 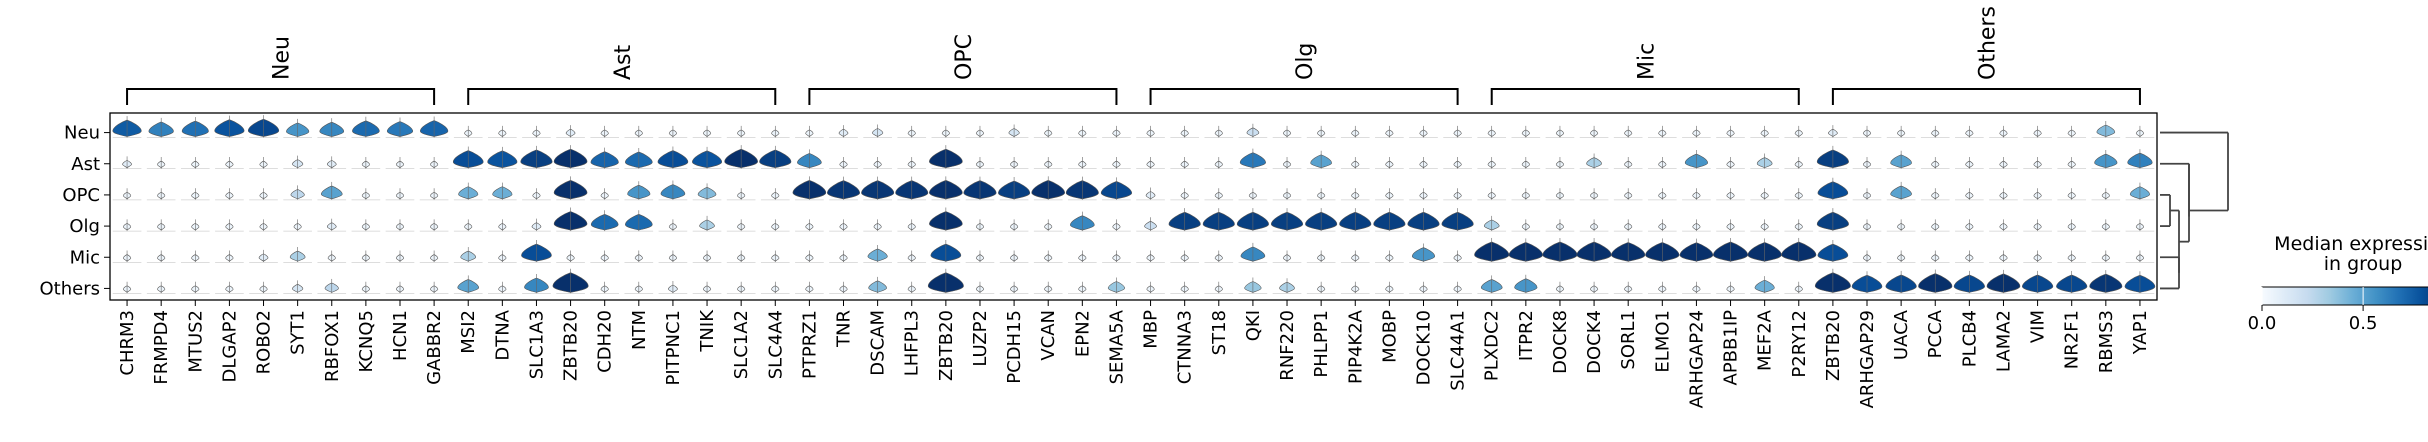 I want to click on gene-label-mtus2: MTUS2, so click(x=195, y=341).